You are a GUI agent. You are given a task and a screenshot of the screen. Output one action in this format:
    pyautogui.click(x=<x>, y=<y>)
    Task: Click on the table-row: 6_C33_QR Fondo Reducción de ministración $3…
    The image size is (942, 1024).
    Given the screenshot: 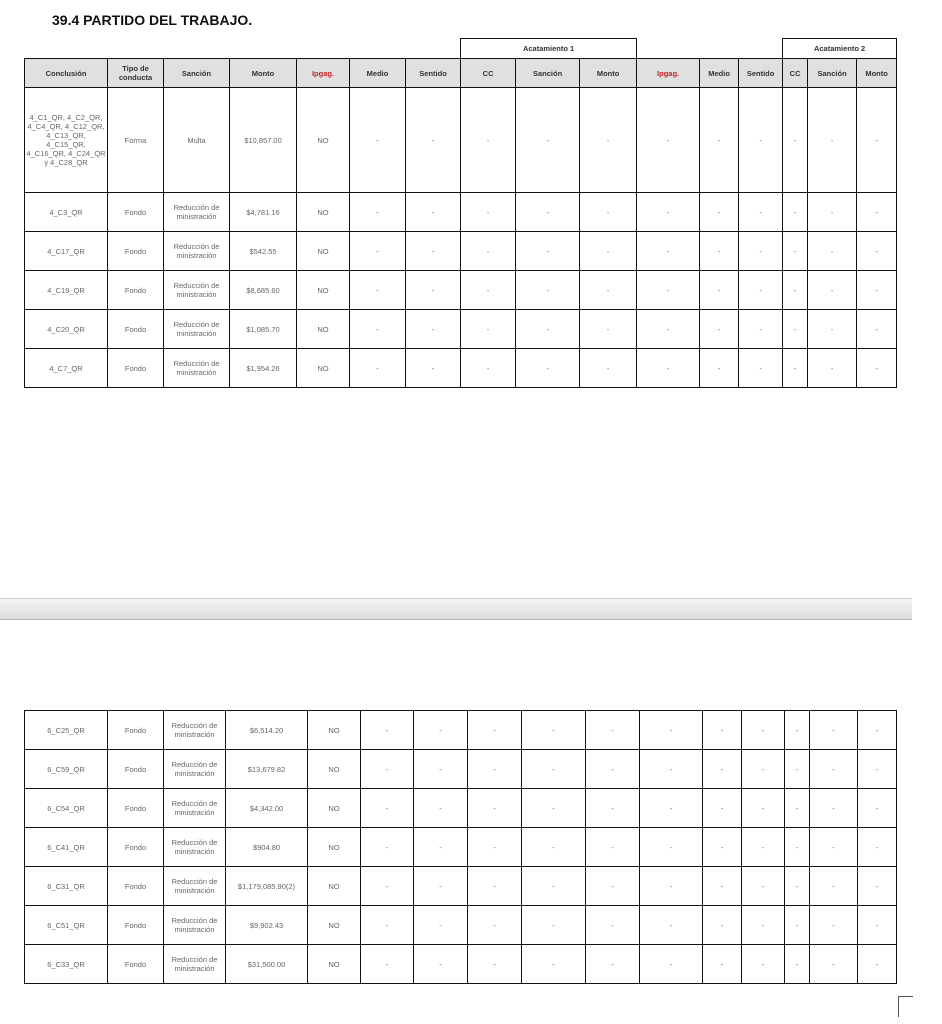 What is the action you would take?
    pyautogui.click(x=460, y=964)
    